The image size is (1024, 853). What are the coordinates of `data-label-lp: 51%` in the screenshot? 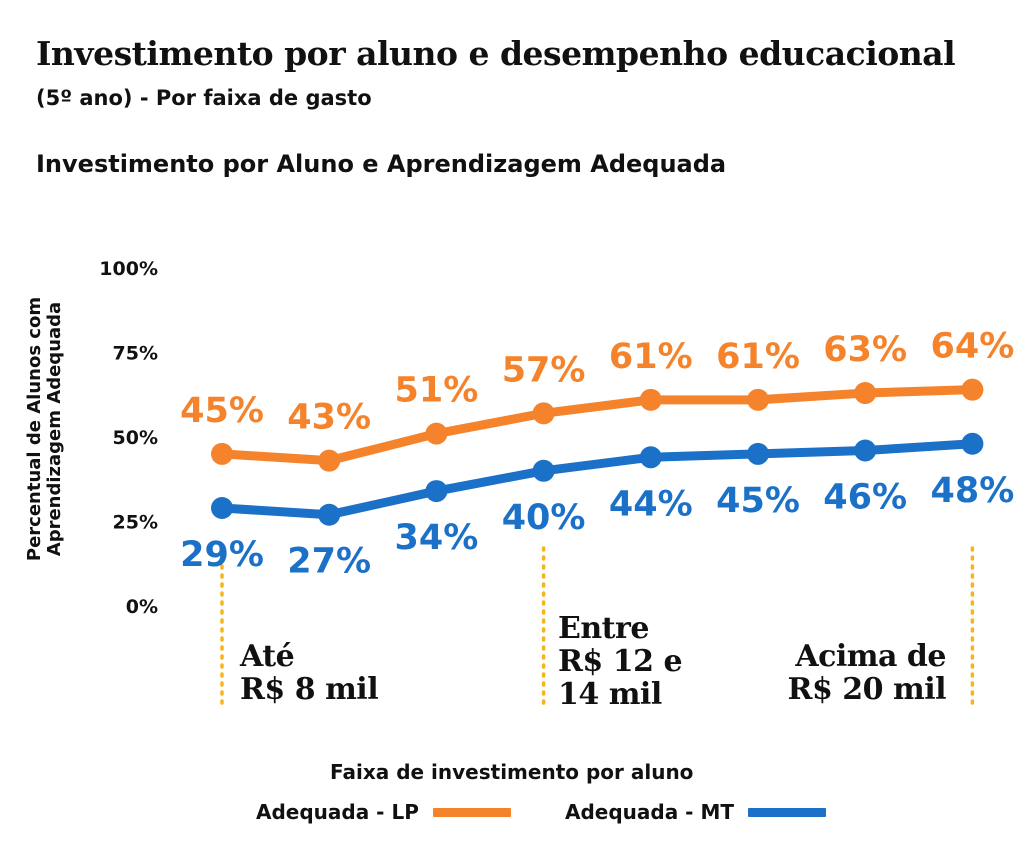 It's located at (437, 391).